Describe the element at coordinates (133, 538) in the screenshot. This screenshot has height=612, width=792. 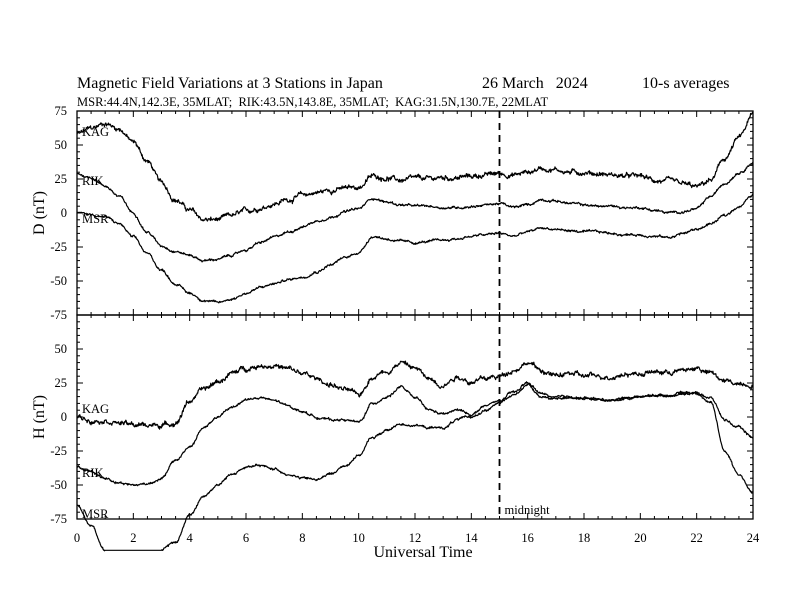
I see `x-tick-label: 2` at that location.